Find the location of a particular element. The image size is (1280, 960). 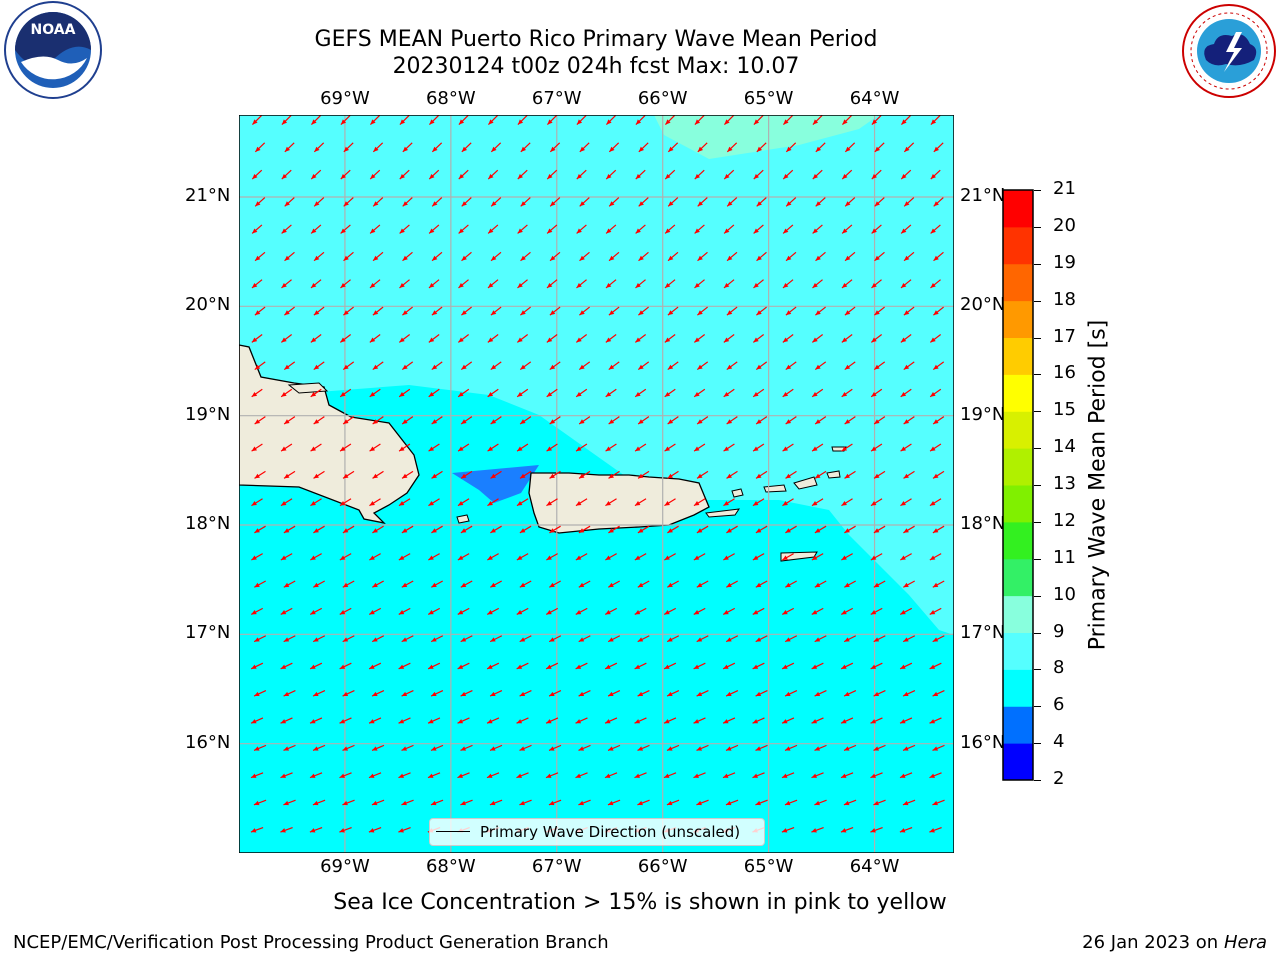

colorbar-tick-label: 2 is located at coordinates (1059, 778).